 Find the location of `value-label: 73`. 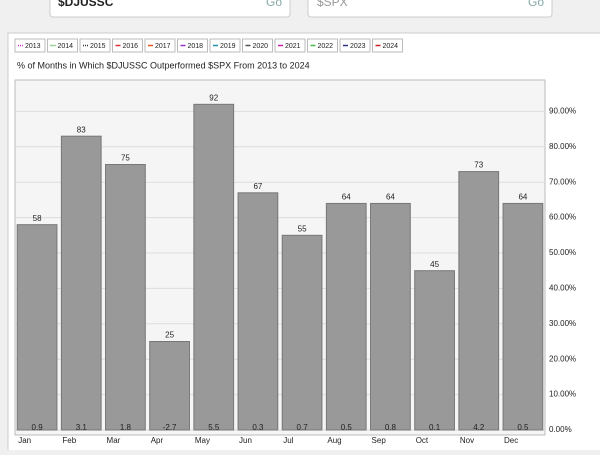

value-label: 73 is located at coordinates (478, 165).